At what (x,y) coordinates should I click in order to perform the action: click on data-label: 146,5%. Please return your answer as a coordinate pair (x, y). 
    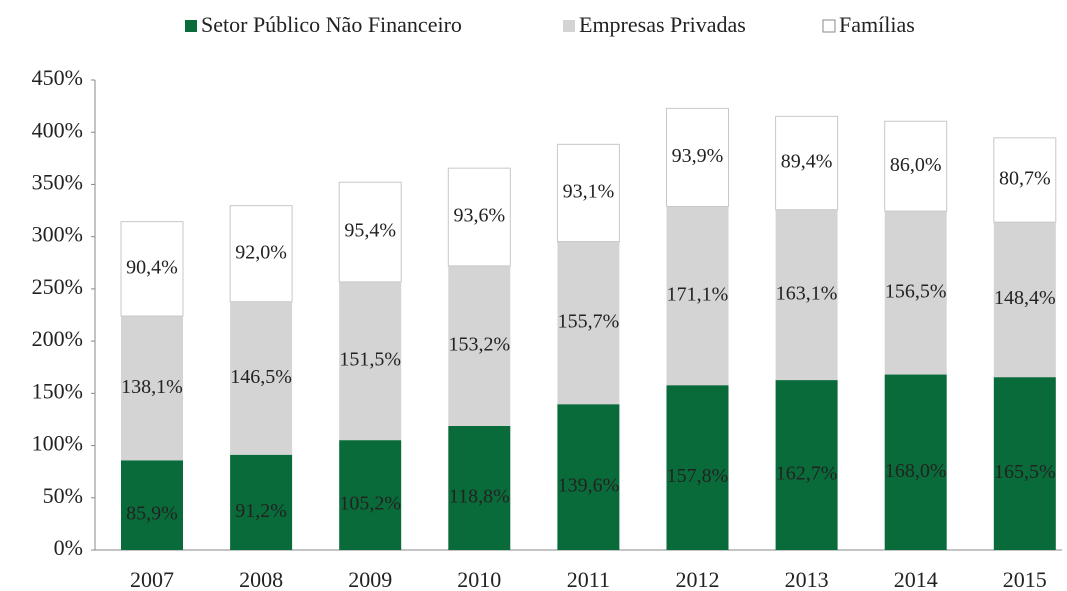
    Looking at the image, I should click on (261, 377).